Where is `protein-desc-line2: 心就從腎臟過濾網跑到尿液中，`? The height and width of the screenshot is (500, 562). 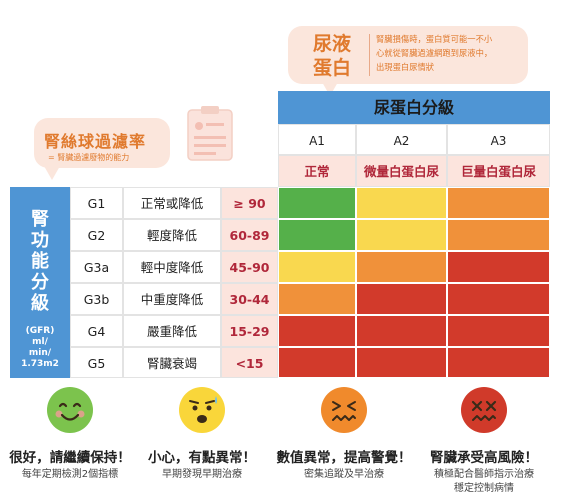
protein-desc-line2: 心就從腎臟過濾網跑到尿液中， is located at coordinates (434, 53).